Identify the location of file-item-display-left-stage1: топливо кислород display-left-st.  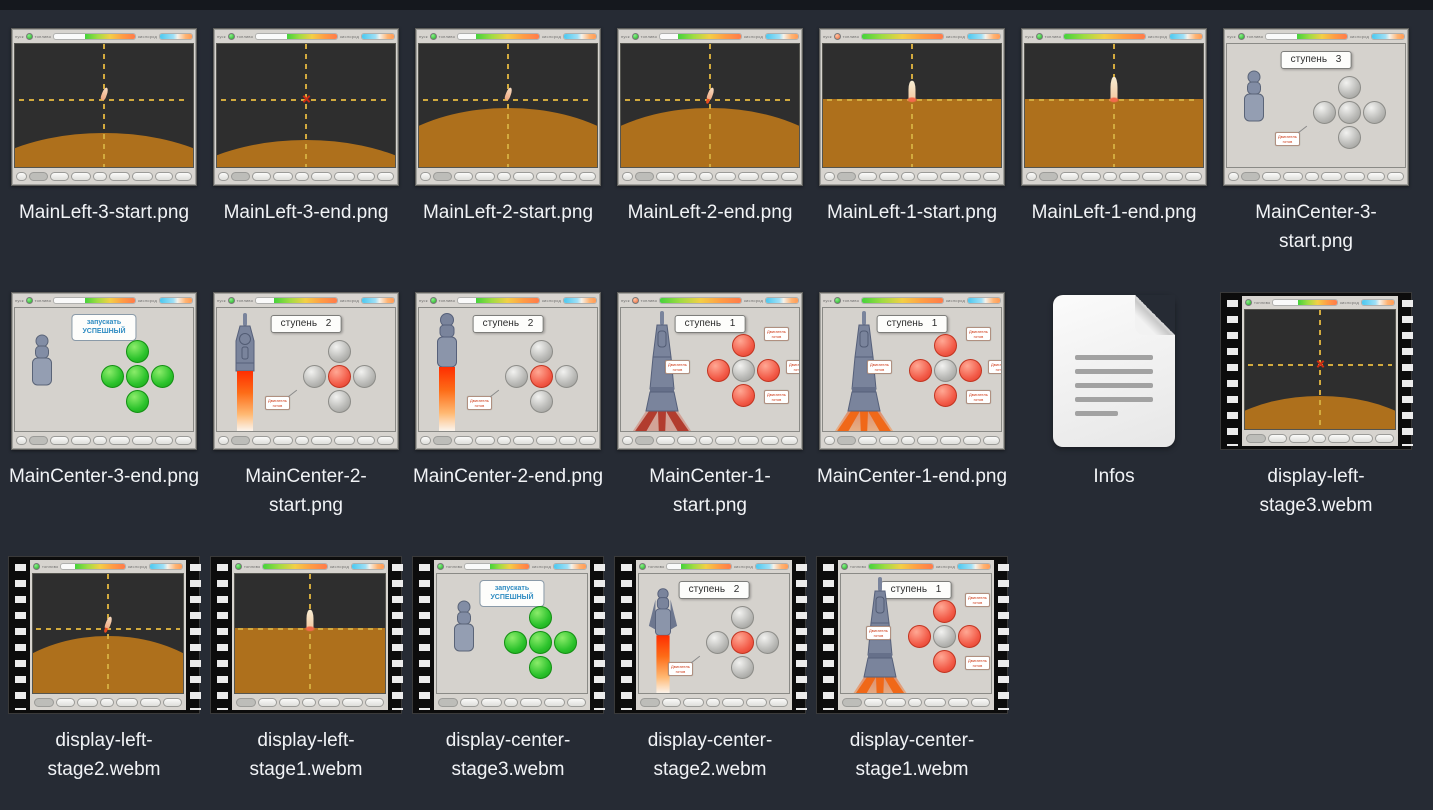
(306, 668).